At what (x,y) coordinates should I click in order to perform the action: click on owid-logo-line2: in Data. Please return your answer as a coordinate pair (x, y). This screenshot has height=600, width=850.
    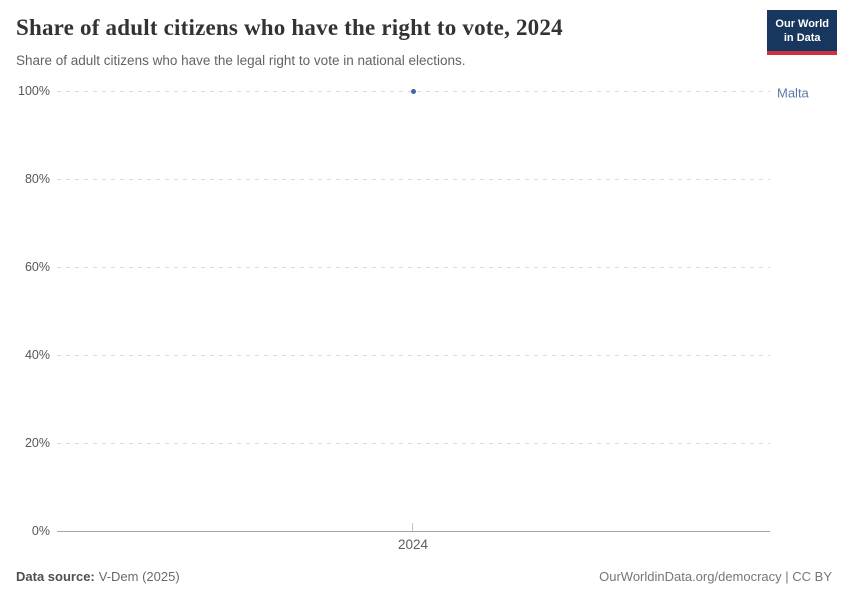
    Looking at the image, I should click on (802, 38).